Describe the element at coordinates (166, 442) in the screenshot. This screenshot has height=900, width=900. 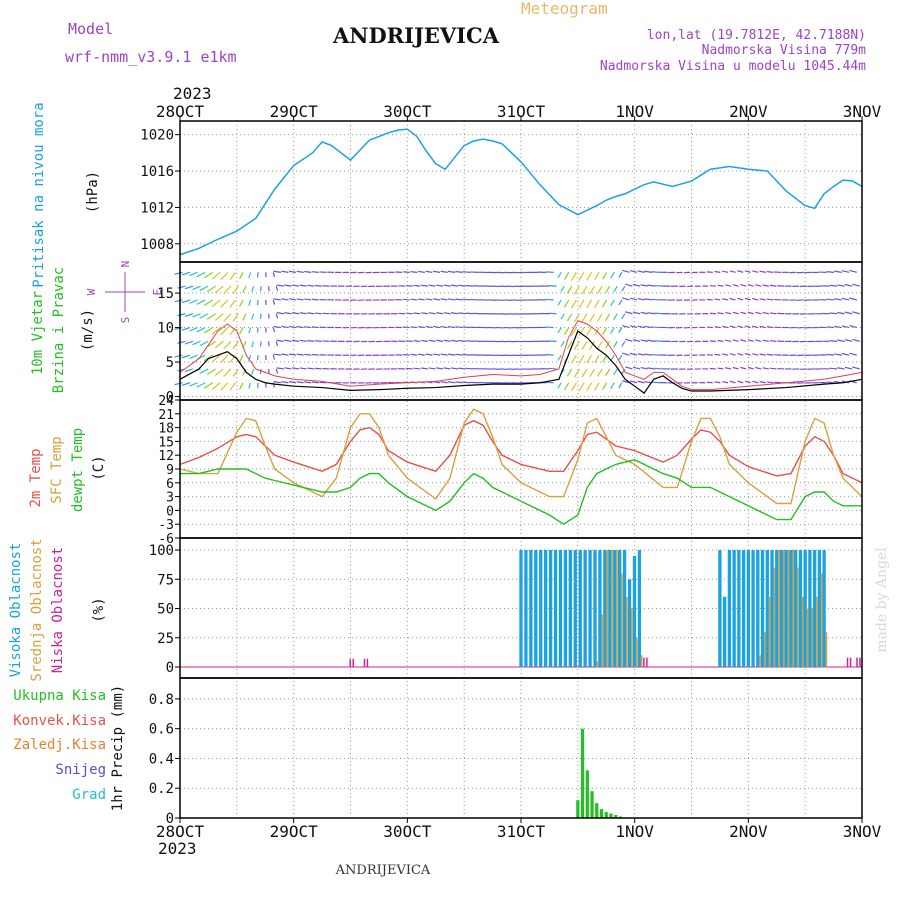
I see `y-tick-label: 15` at that location.